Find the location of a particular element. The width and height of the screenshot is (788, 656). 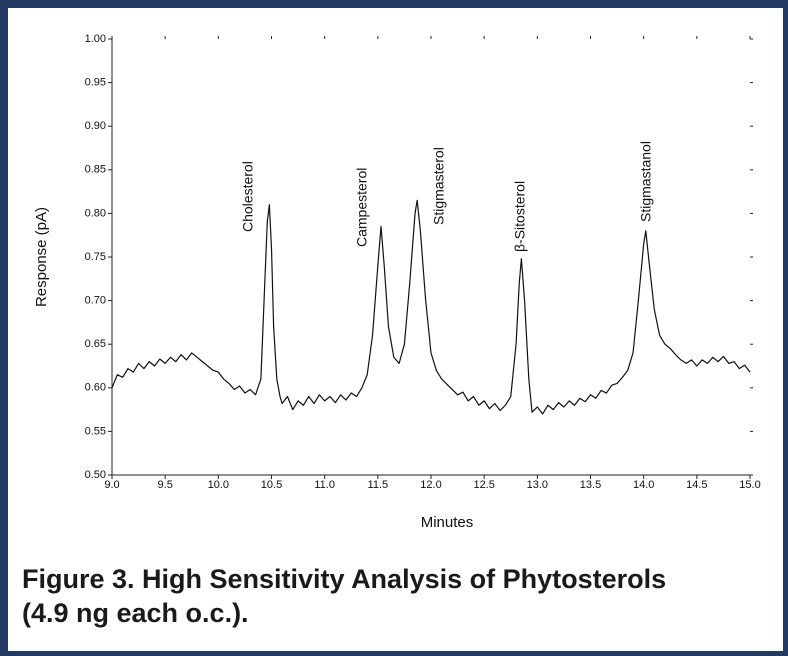

peak-label: β-Sitosterol is located at coordinates (520, 216).